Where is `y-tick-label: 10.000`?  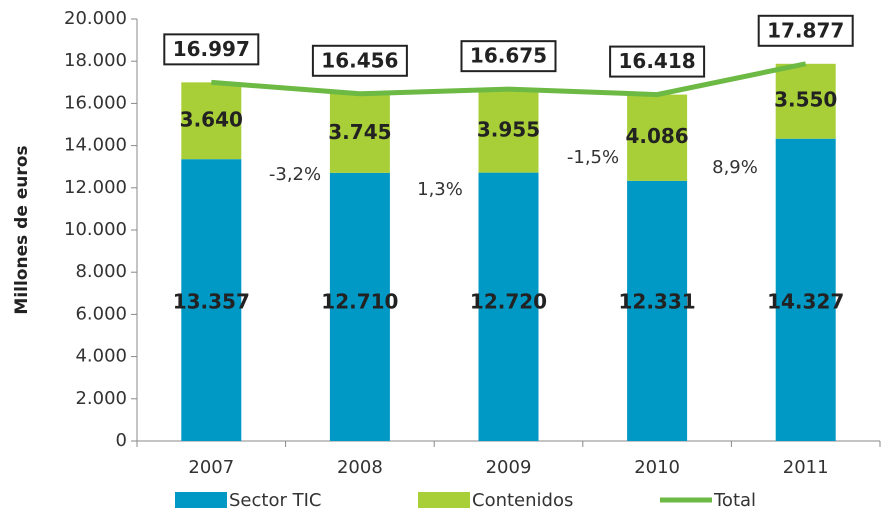 y-tick-label: 10.000 is located at coordinates (95, 229).